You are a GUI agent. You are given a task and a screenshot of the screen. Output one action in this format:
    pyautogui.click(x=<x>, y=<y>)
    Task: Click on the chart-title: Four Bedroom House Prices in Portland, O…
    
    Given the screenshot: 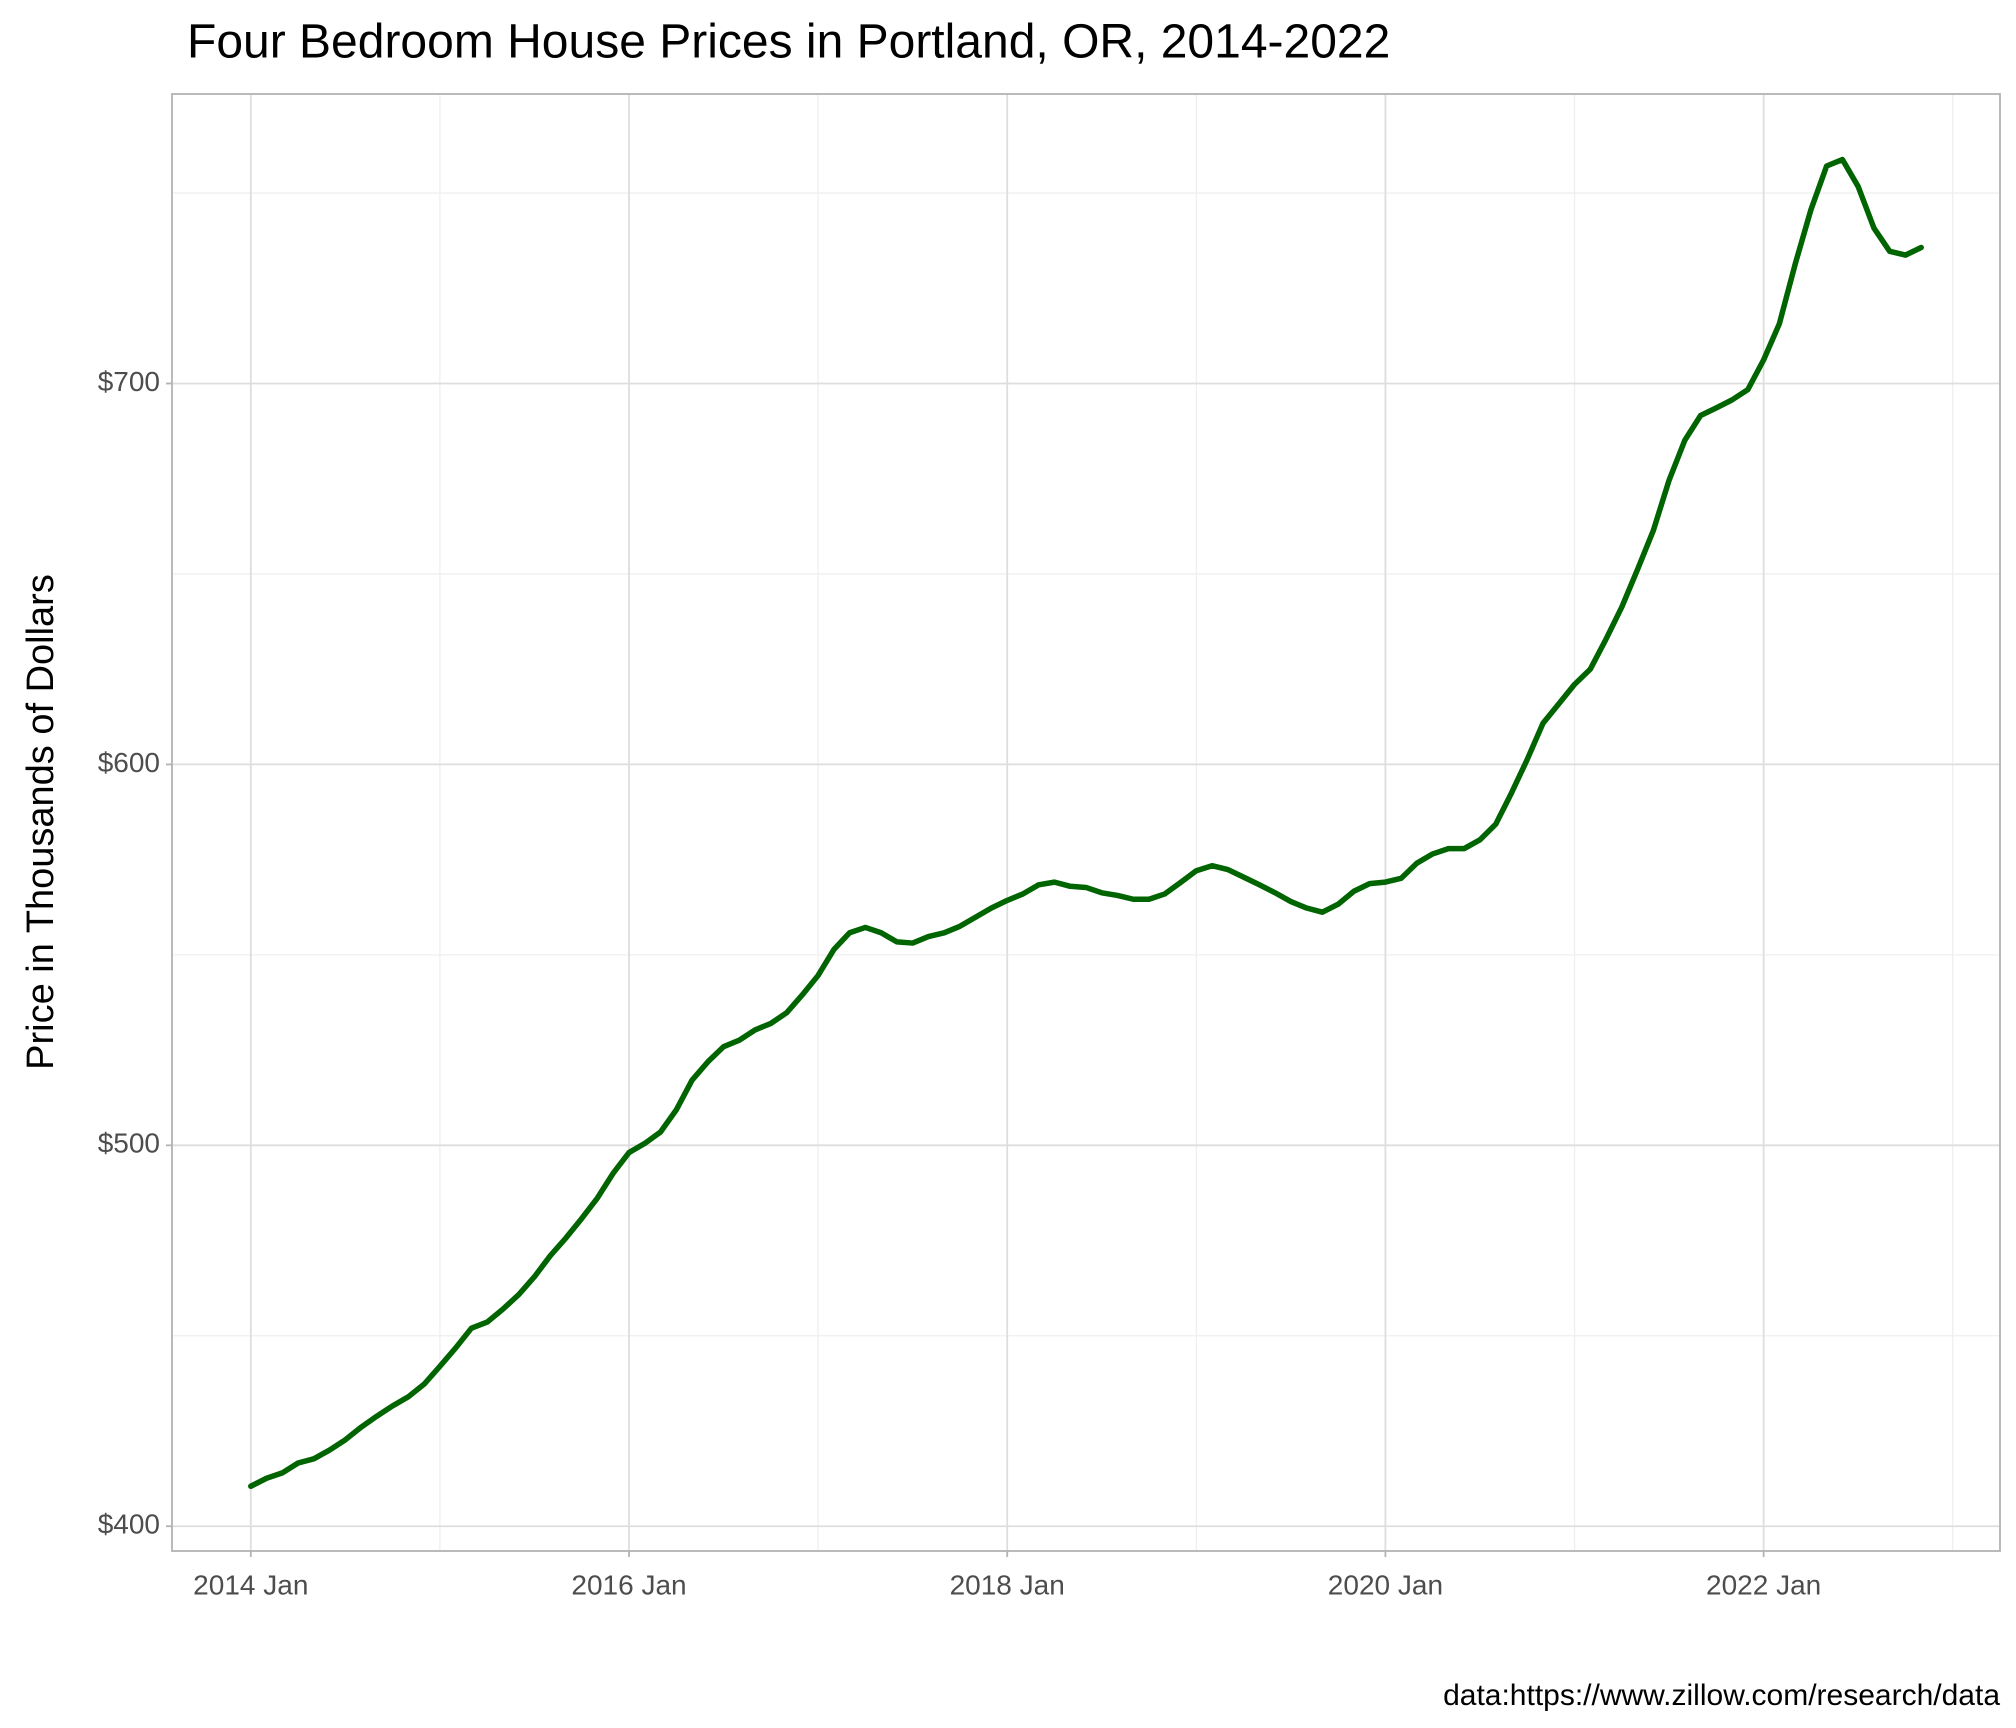 What is the action you would take?
    pyautogui.click(x=788, y=42)
    